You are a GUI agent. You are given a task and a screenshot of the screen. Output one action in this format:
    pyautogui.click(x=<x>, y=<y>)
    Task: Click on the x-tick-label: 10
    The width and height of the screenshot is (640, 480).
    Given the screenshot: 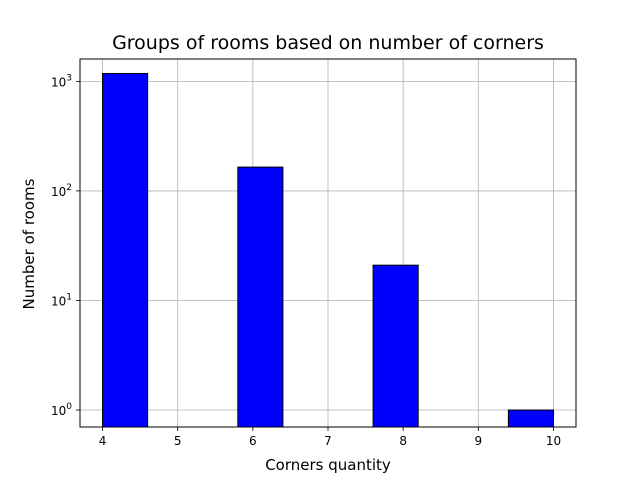 What is the action you would take?
    pyautogui.click(x=553, y=441)
    